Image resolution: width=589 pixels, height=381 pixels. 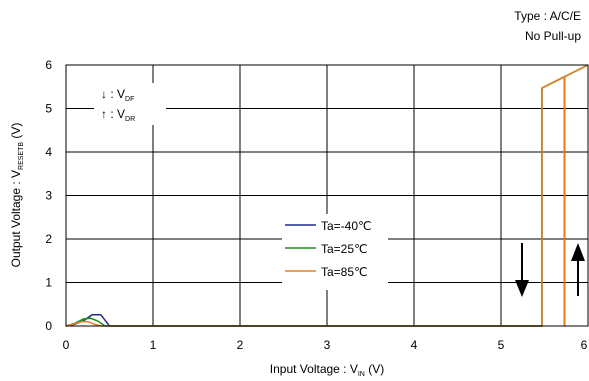 I want to click on temperature-legend: Ta=-40℃ Ta=25℃ Ta=85℃, so click(x=335, y=252).